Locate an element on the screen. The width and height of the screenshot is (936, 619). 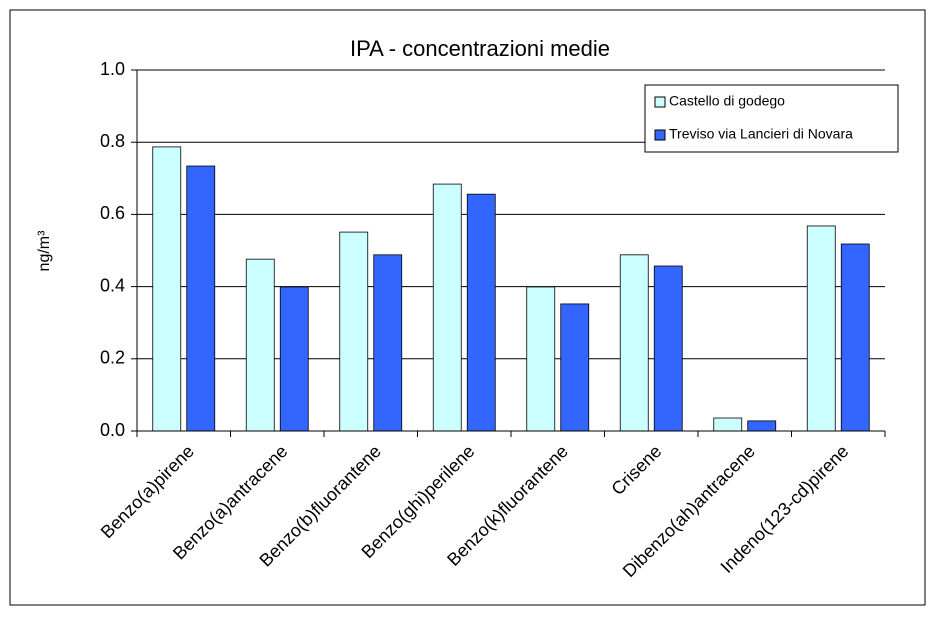
legend-label: Treviso via Lancieri di Novara is located at coordinates (761, 134).